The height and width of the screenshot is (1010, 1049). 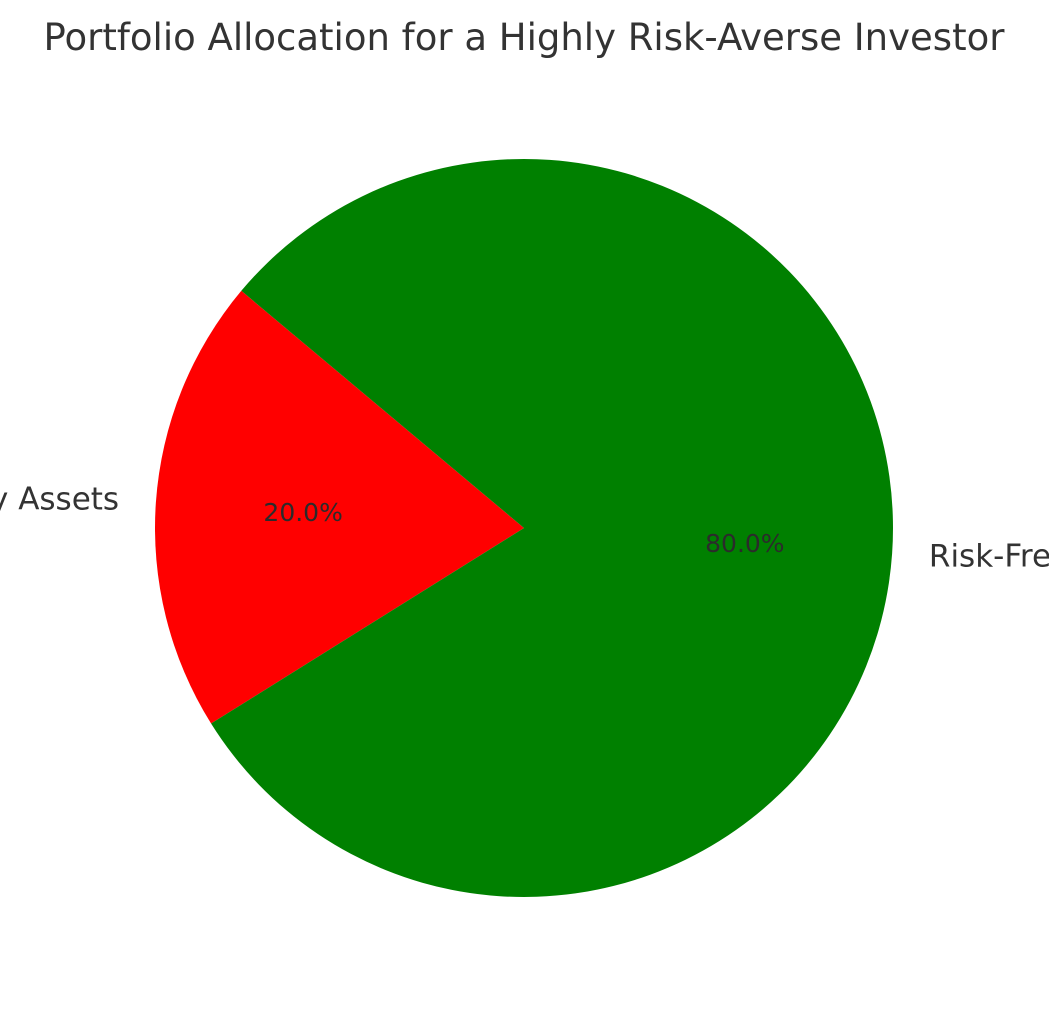 I want to click on pie-category-label: Risk-Free Assets, so click(x=989, y=556).